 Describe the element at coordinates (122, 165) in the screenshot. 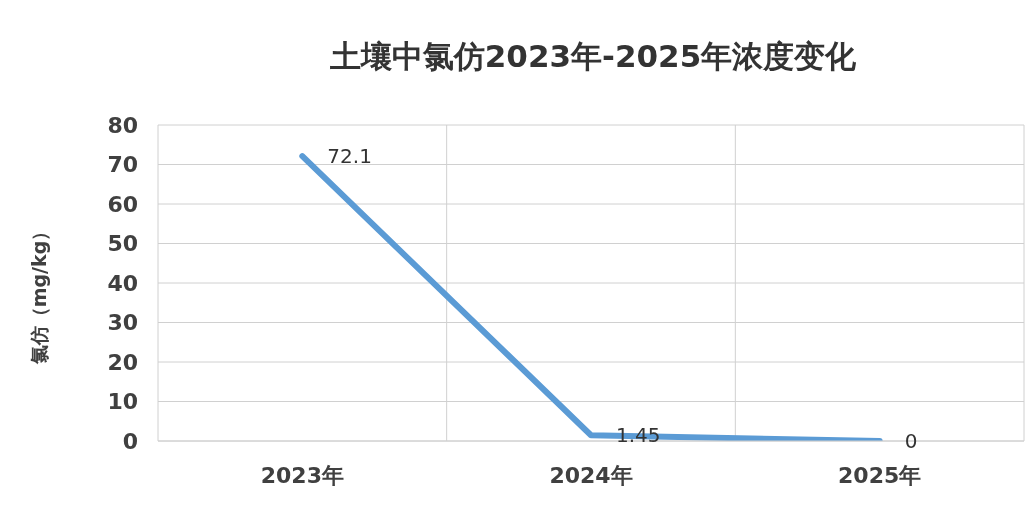

I see `y-tick-label: 70` at that location.